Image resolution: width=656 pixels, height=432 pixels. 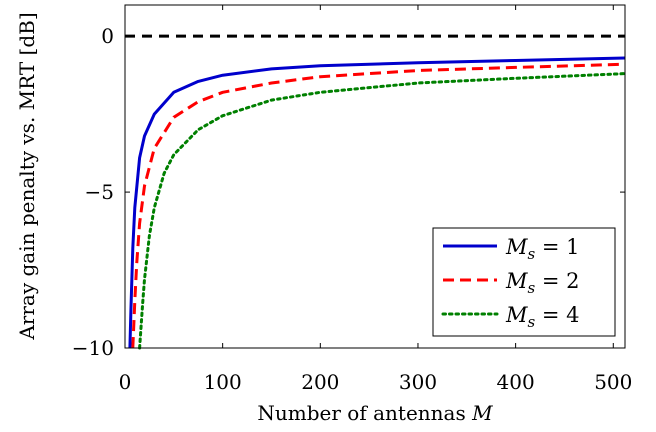 I want to click on x-tick-label: 300, so click(x=418, y=382).